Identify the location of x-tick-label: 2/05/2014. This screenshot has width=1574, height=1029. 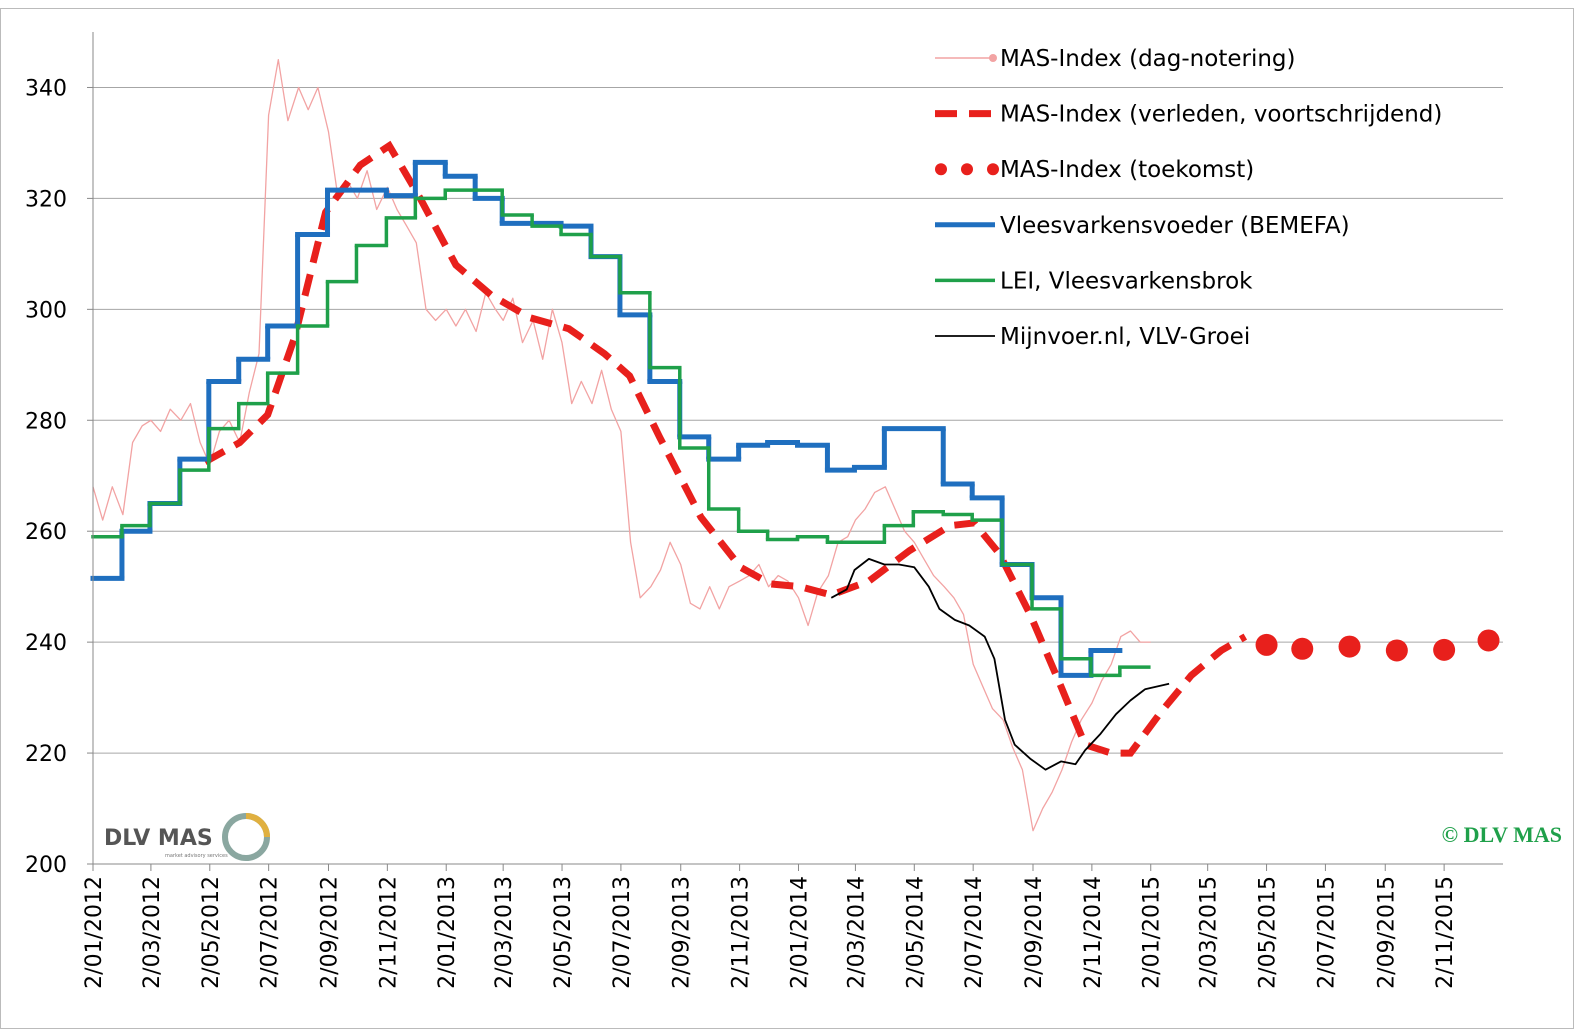
(915, 932).